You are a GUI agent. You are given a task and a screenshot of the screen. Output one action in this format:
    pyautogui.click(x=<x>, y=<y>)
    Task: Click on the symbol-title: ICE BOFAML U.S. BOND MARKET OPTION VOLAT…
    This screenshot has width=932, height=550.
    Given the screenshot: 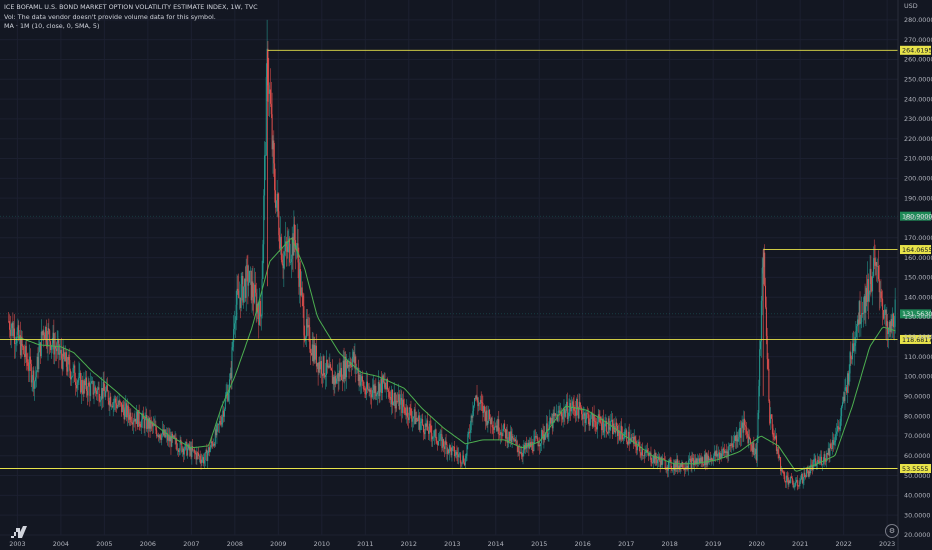 What is the action you would take?
    pyautogui.click(x=131, y=7)
    